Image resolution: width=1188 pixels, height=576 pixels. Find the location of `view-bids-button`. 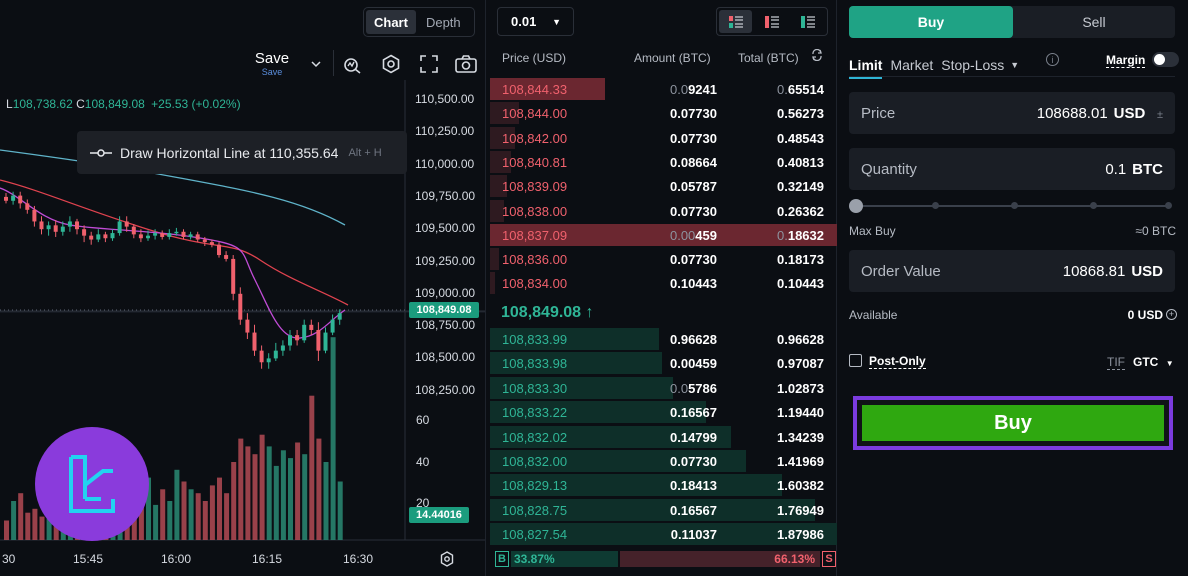

view-bids-button is located at coordinates (771, 21).